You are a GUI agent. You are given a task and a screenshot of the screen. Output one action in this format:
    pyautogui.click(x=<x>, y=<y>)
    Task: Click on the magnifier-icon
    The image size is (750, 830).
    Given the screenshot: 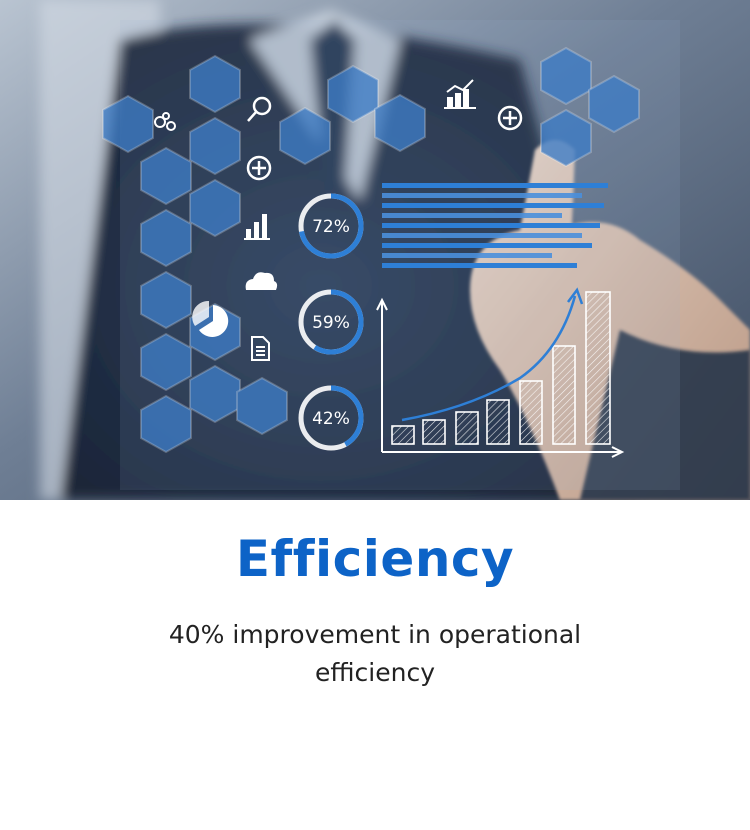 What is the action you would take?
    pyautogui.click(x=259, y=109)
    